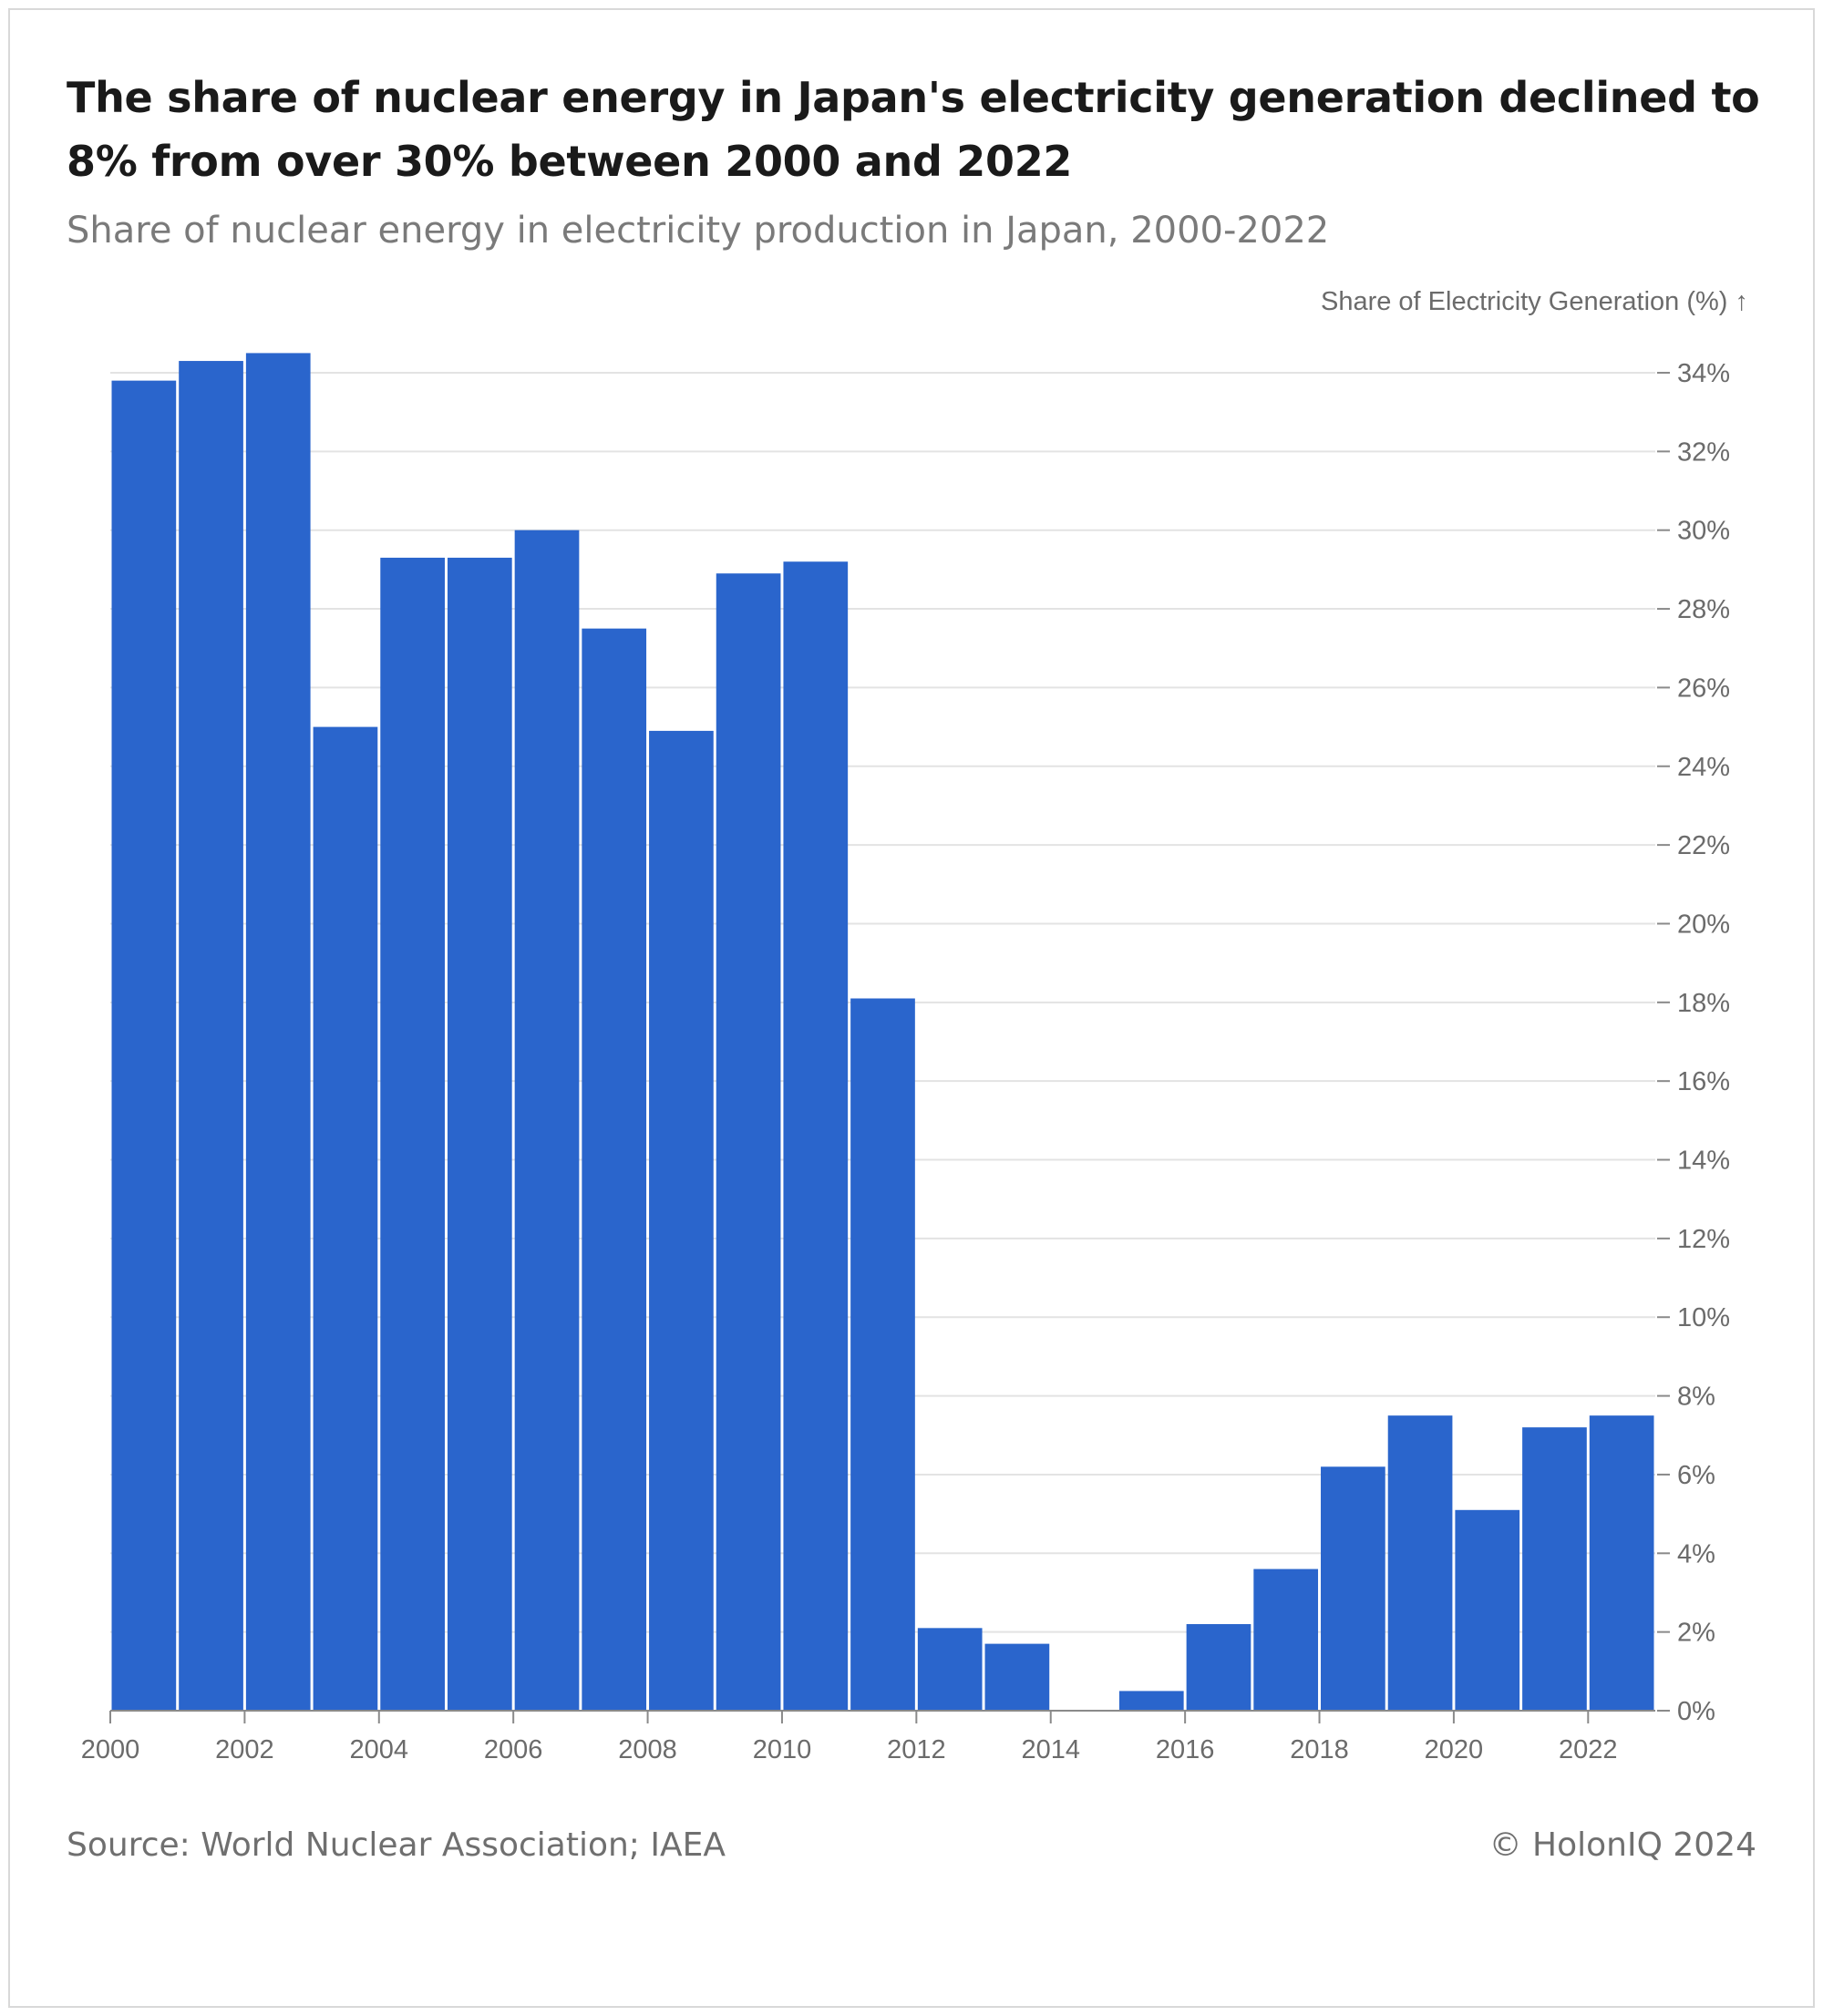 Image resolution: width=1823 pixels, height=2016 pixels. Describe the element at coordinates (1696, 1634) in the screenshot. I see `y-tick-label: 2%` at that location.